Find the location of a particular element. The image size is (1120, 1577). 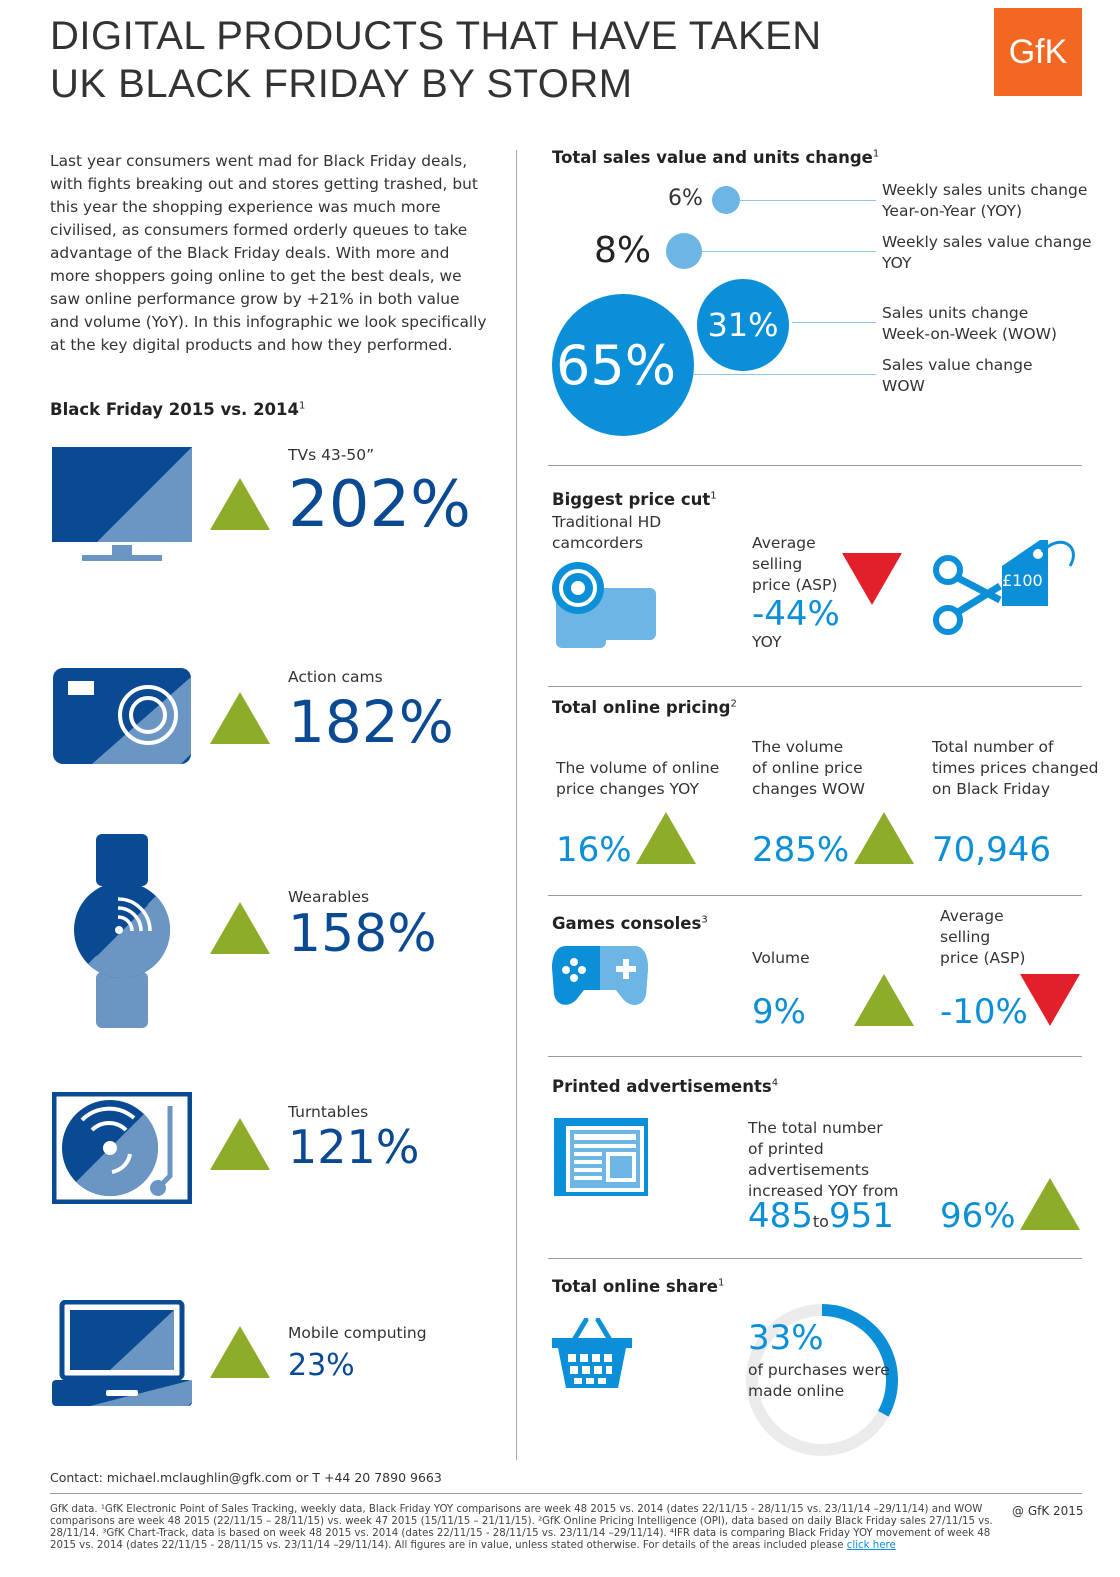

increase-triangle-pricing-wow is located at coordinates (884, 838).